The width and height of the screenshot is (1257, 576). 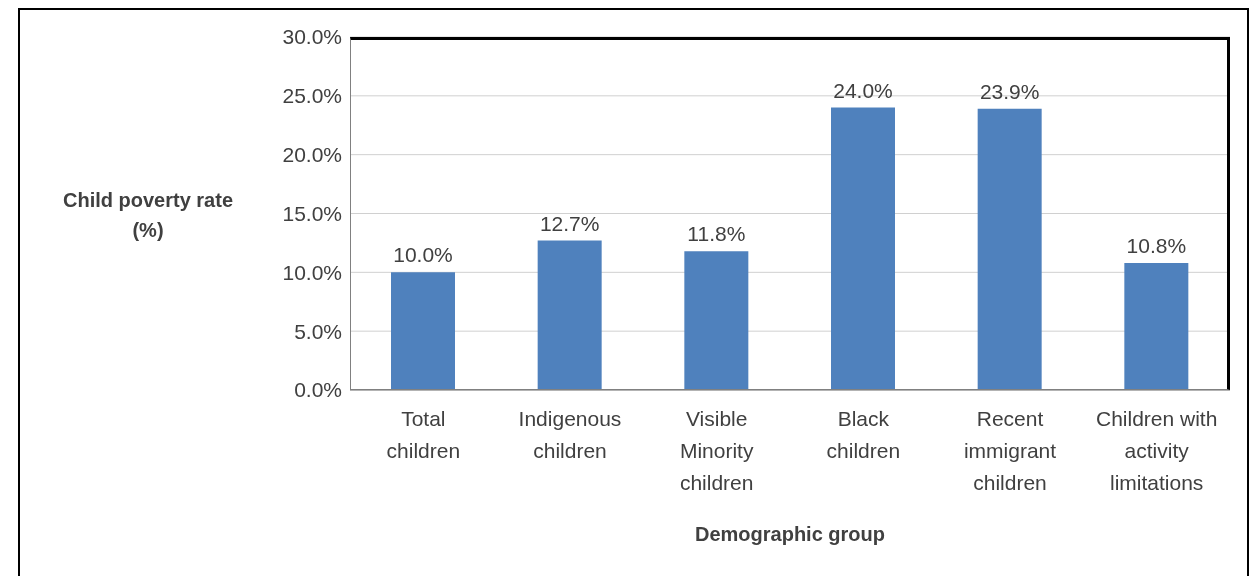 I want to click on data-label: 12.7%, so click(x=569, y=223).